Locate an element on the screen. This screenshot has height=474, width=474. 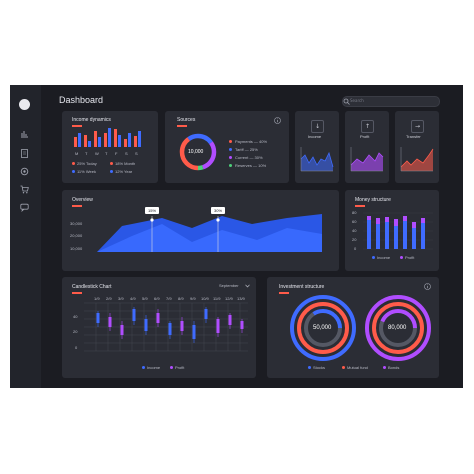
day-label: F is located at coordinates (116, 153).